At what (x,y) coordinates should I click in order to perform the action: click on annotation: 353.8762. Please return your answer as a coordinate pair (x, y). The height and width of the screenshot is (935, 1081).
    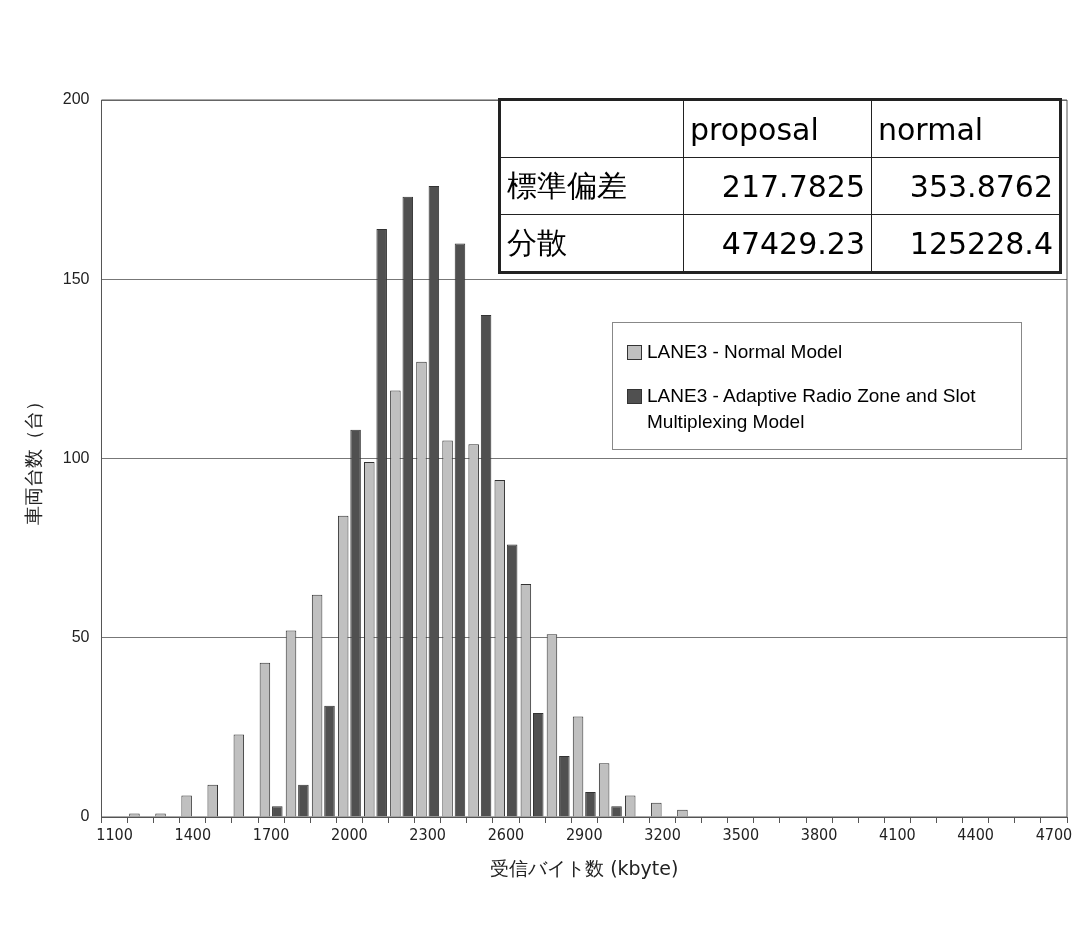
    Looking at the image, I should click on (966, 186).